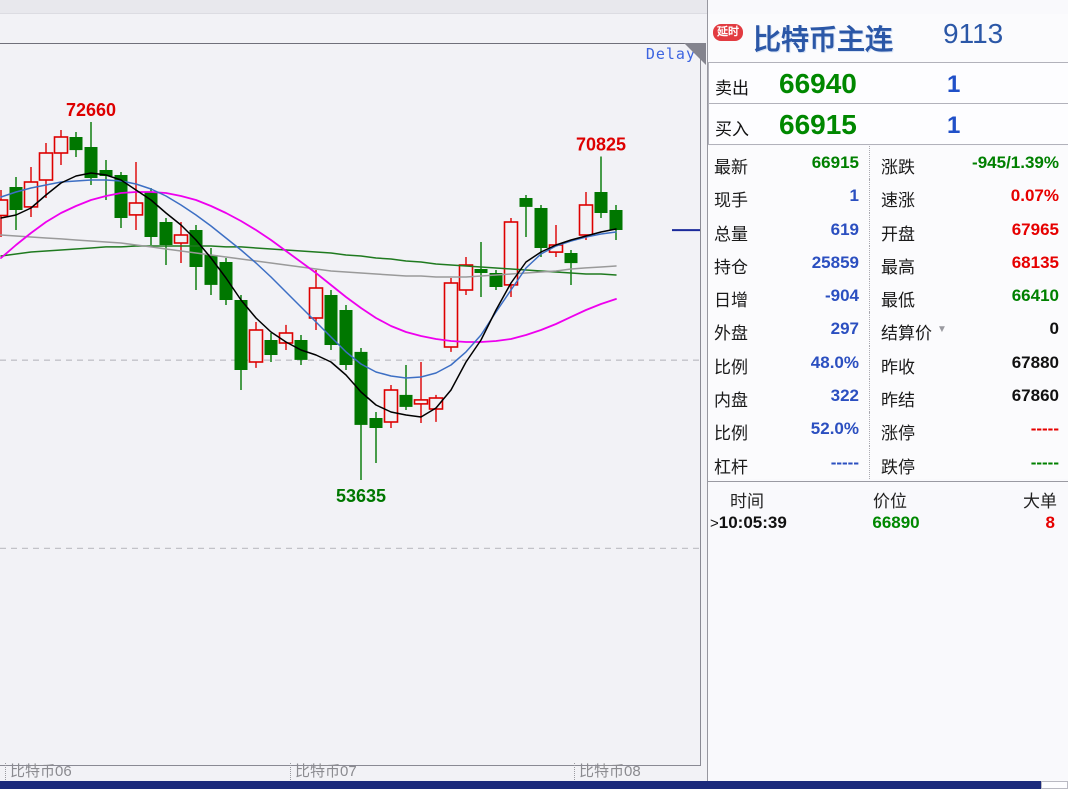  I want to click on stat-value-cur-lots: 1, so click(854, 196).